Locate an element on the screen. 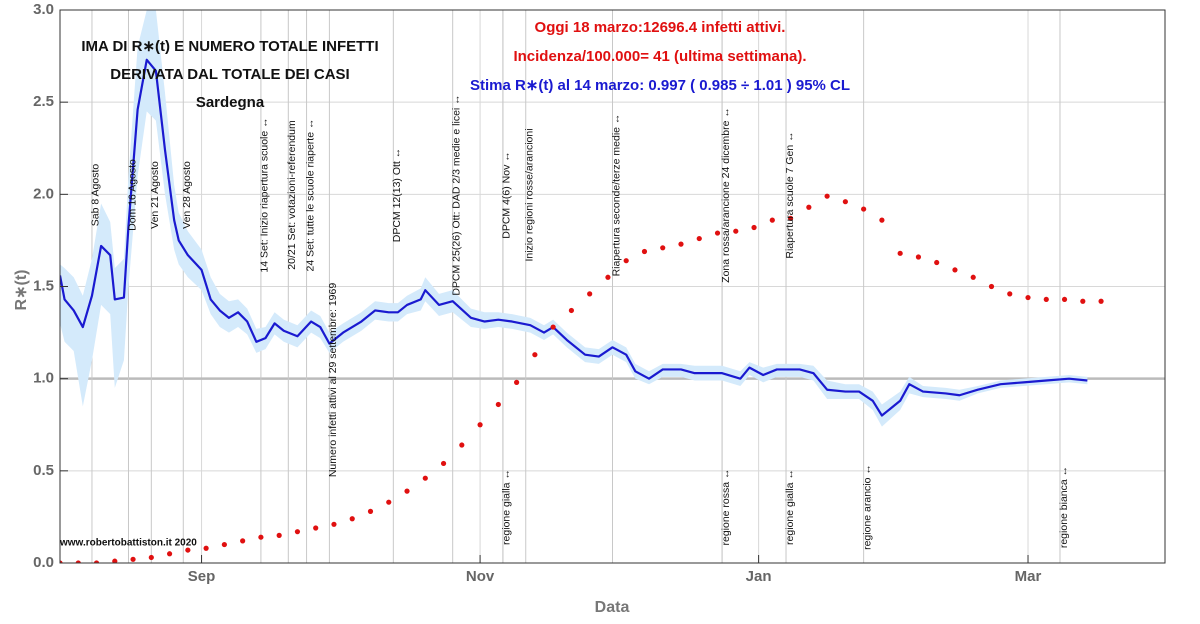  event-label: DPCM 25(26) Ott: DAD 2/3 medie e licei ↔ is located at coordinates (456, 194).